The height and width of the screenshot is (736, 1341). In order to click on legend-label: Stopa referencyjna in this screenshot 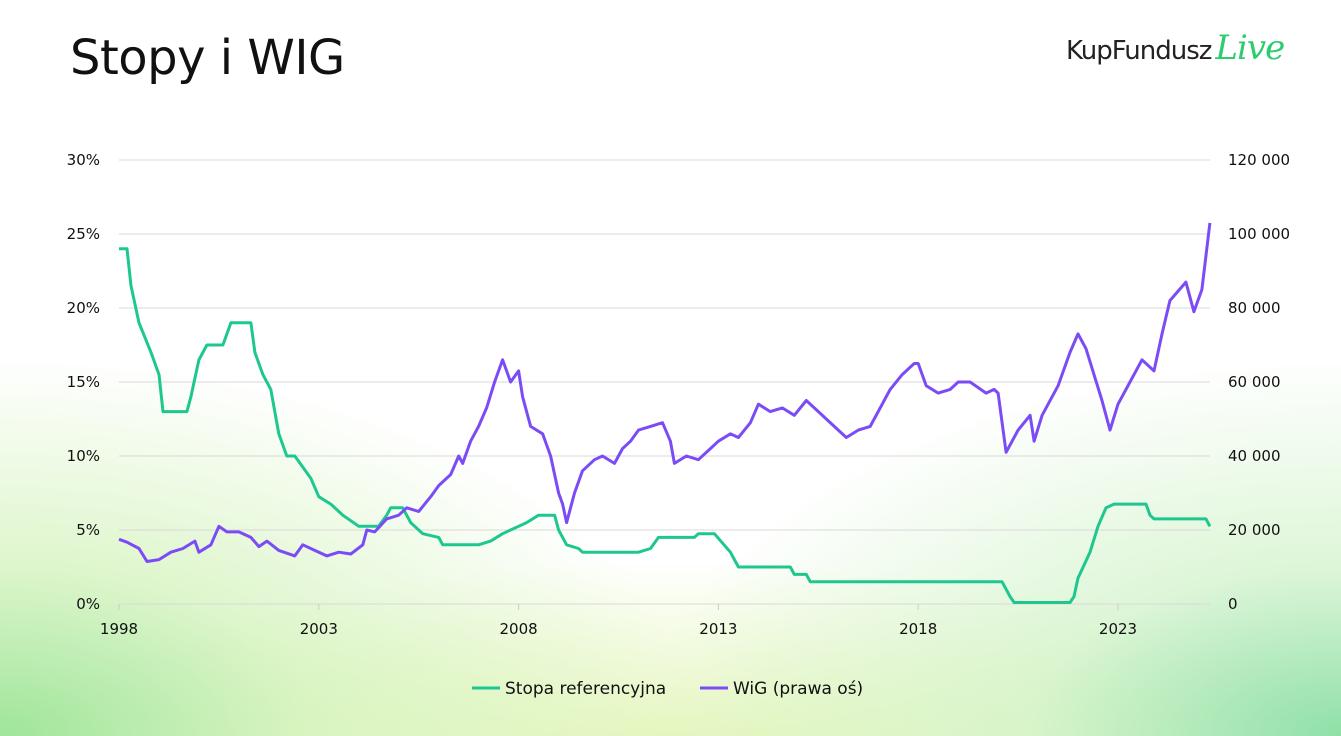, I will do `click(585, 689)`.